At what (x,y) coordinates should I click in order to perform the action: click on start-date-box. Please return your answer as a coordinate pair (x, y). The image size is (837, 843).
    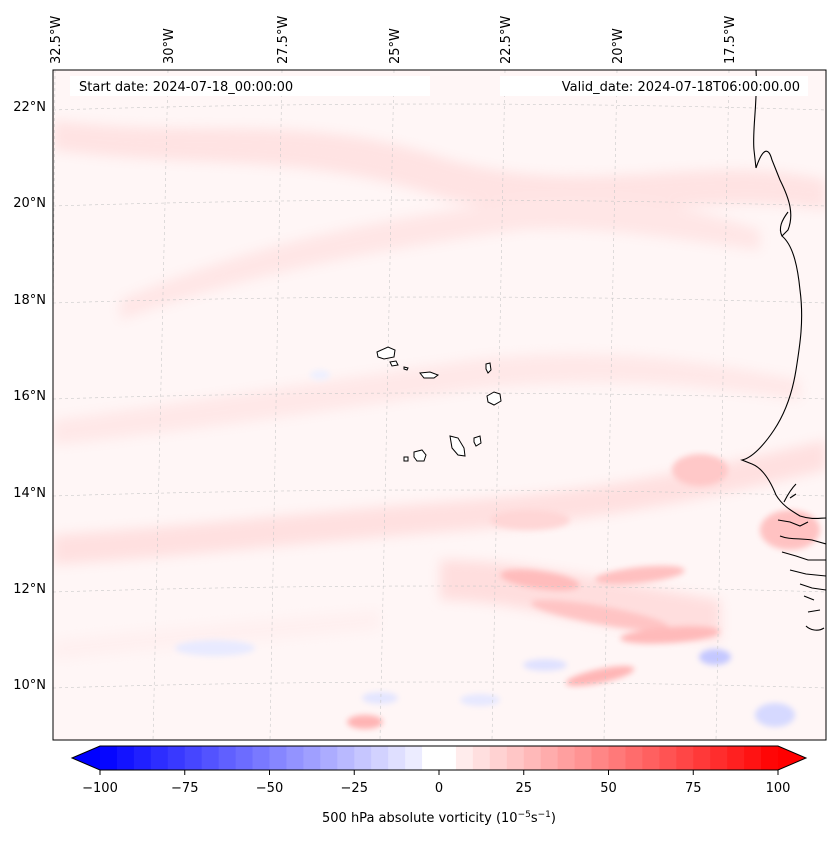
    Looking at the image, I should click on (250, 86).